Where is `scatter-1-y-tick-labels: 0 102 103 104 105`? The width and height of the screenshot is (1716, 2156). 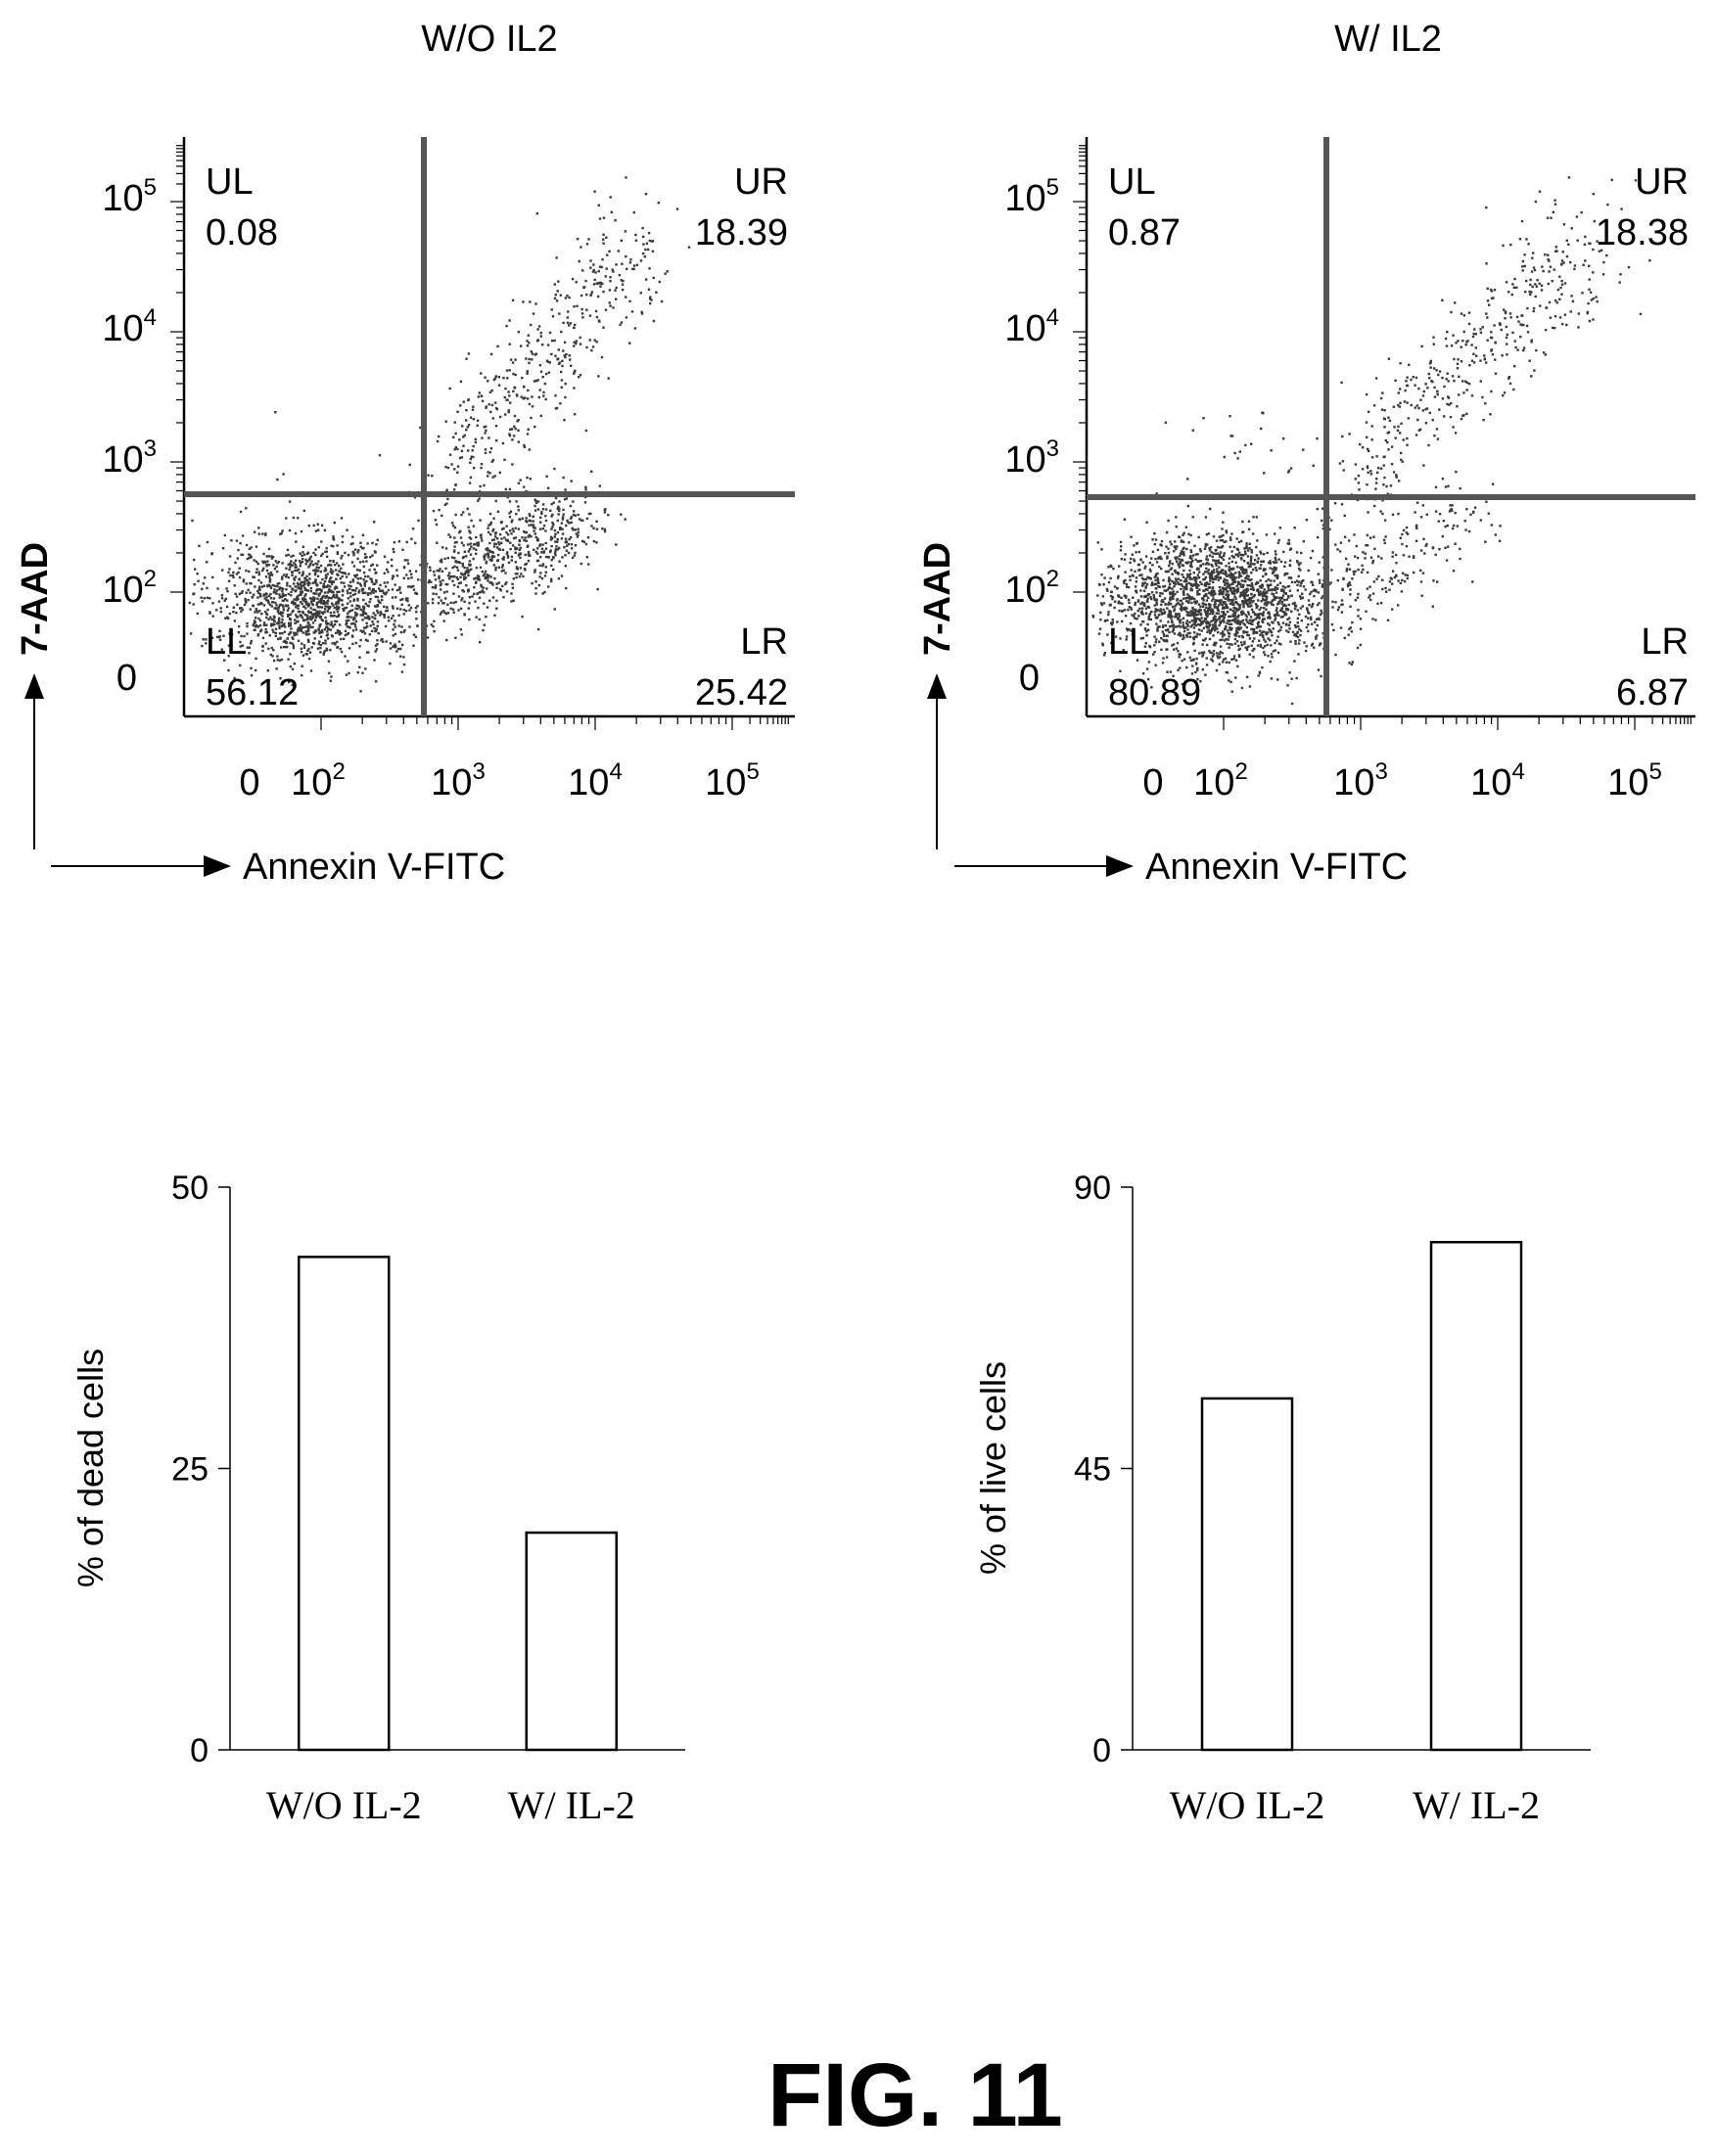
scatter-1-y-tick-labels: 0 102 103 104 105 is located at coordinates (129, 436).